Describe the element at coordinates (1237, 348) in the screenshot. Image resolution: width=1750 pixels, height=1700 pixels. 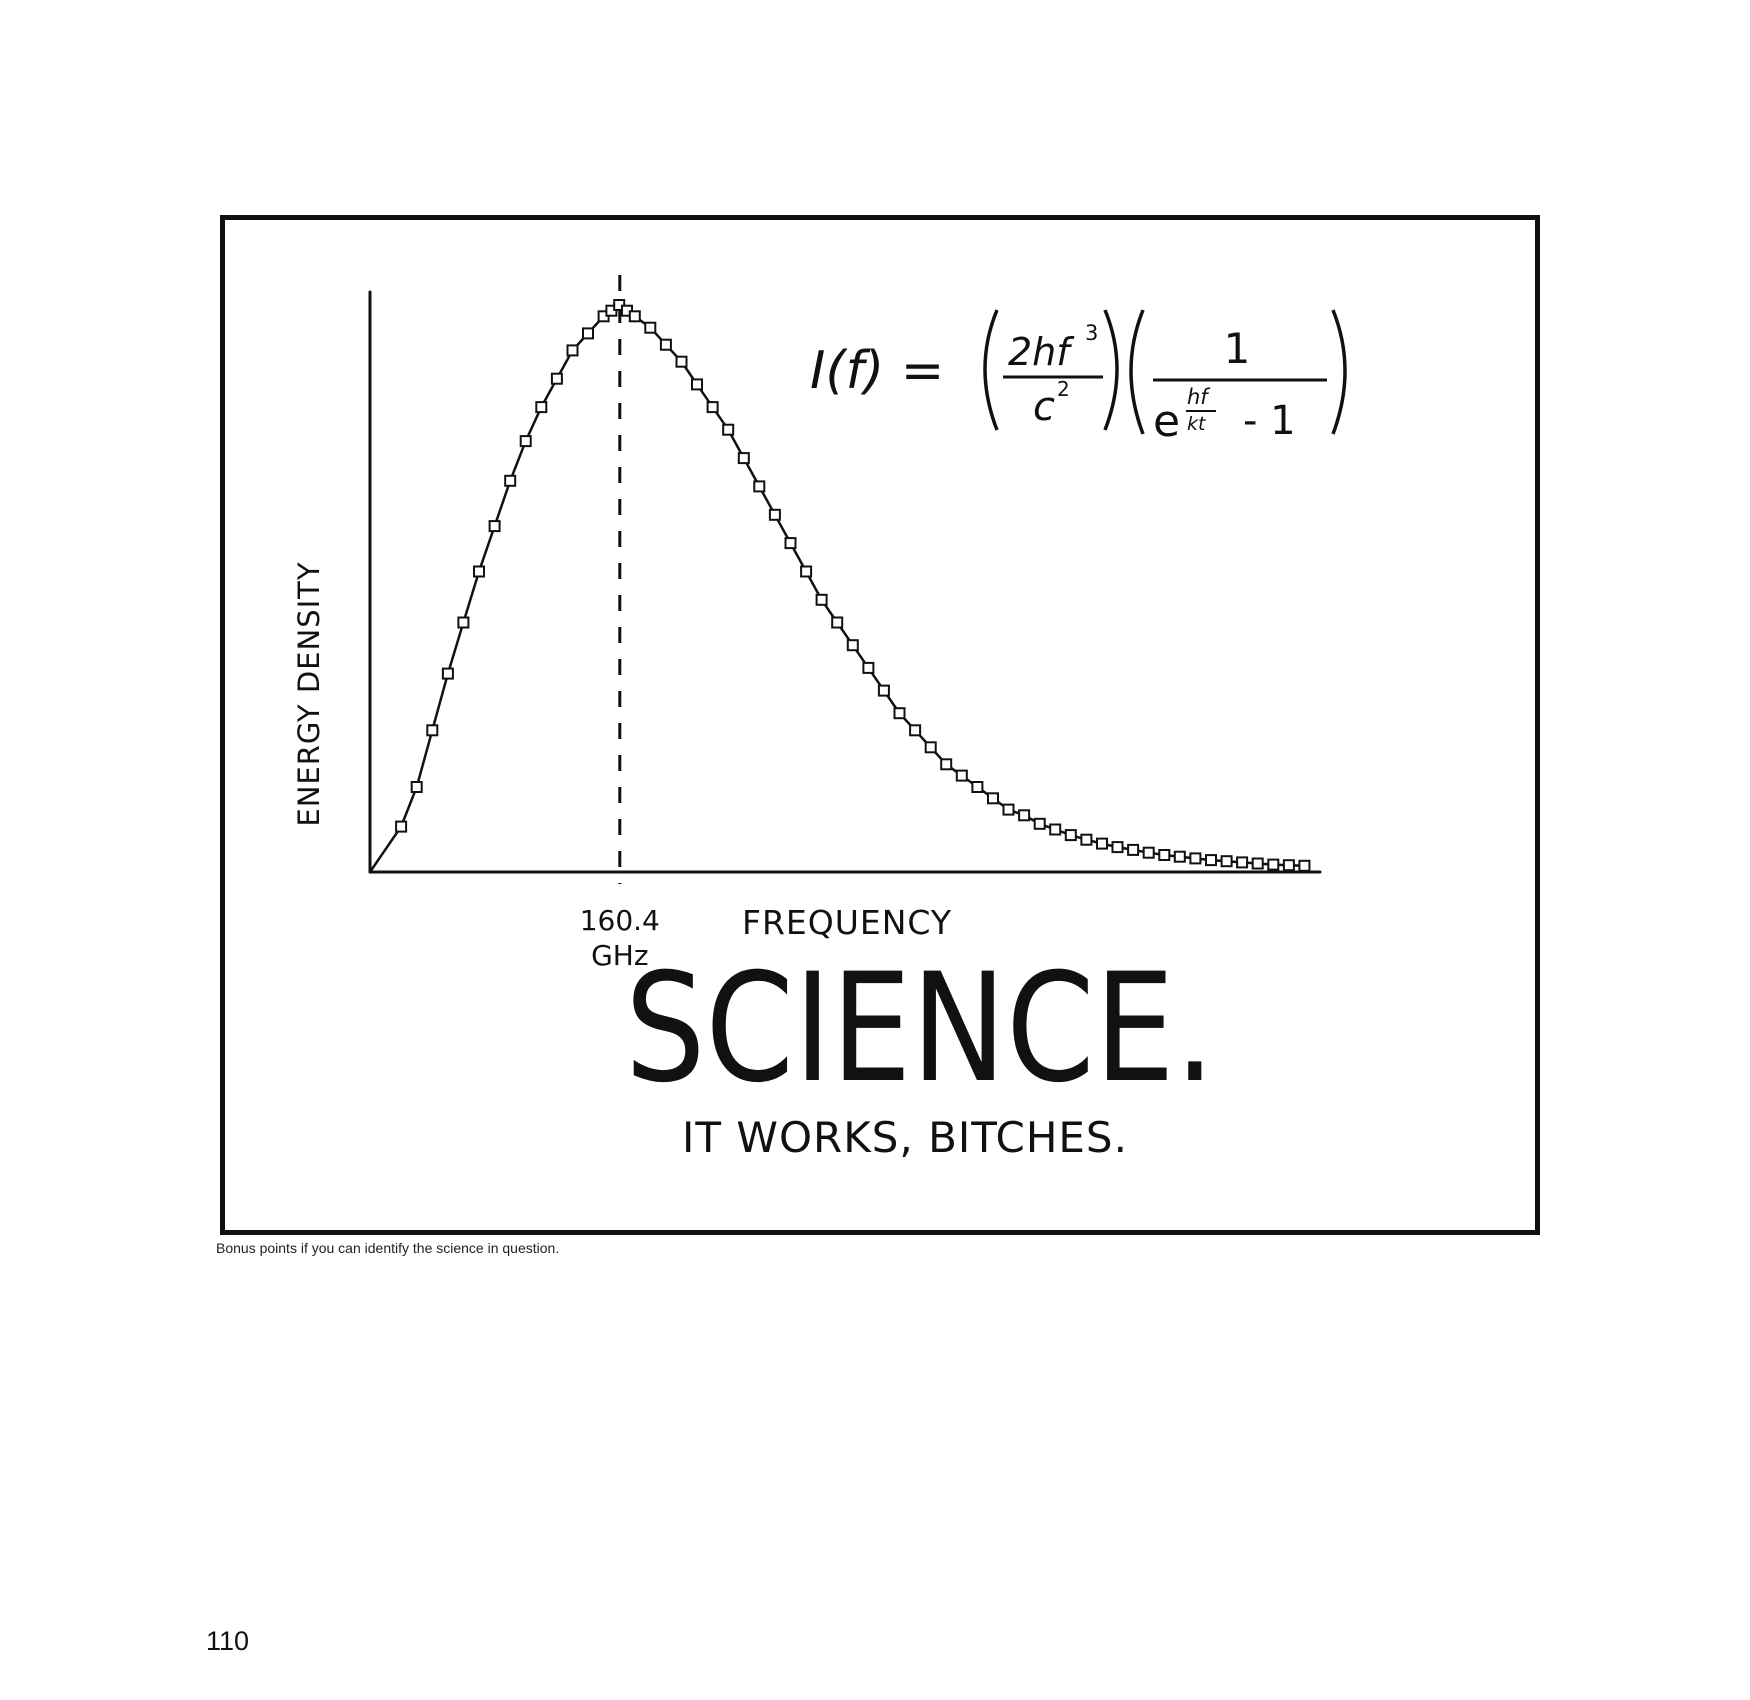
I see `formula-one: 1` at that location.